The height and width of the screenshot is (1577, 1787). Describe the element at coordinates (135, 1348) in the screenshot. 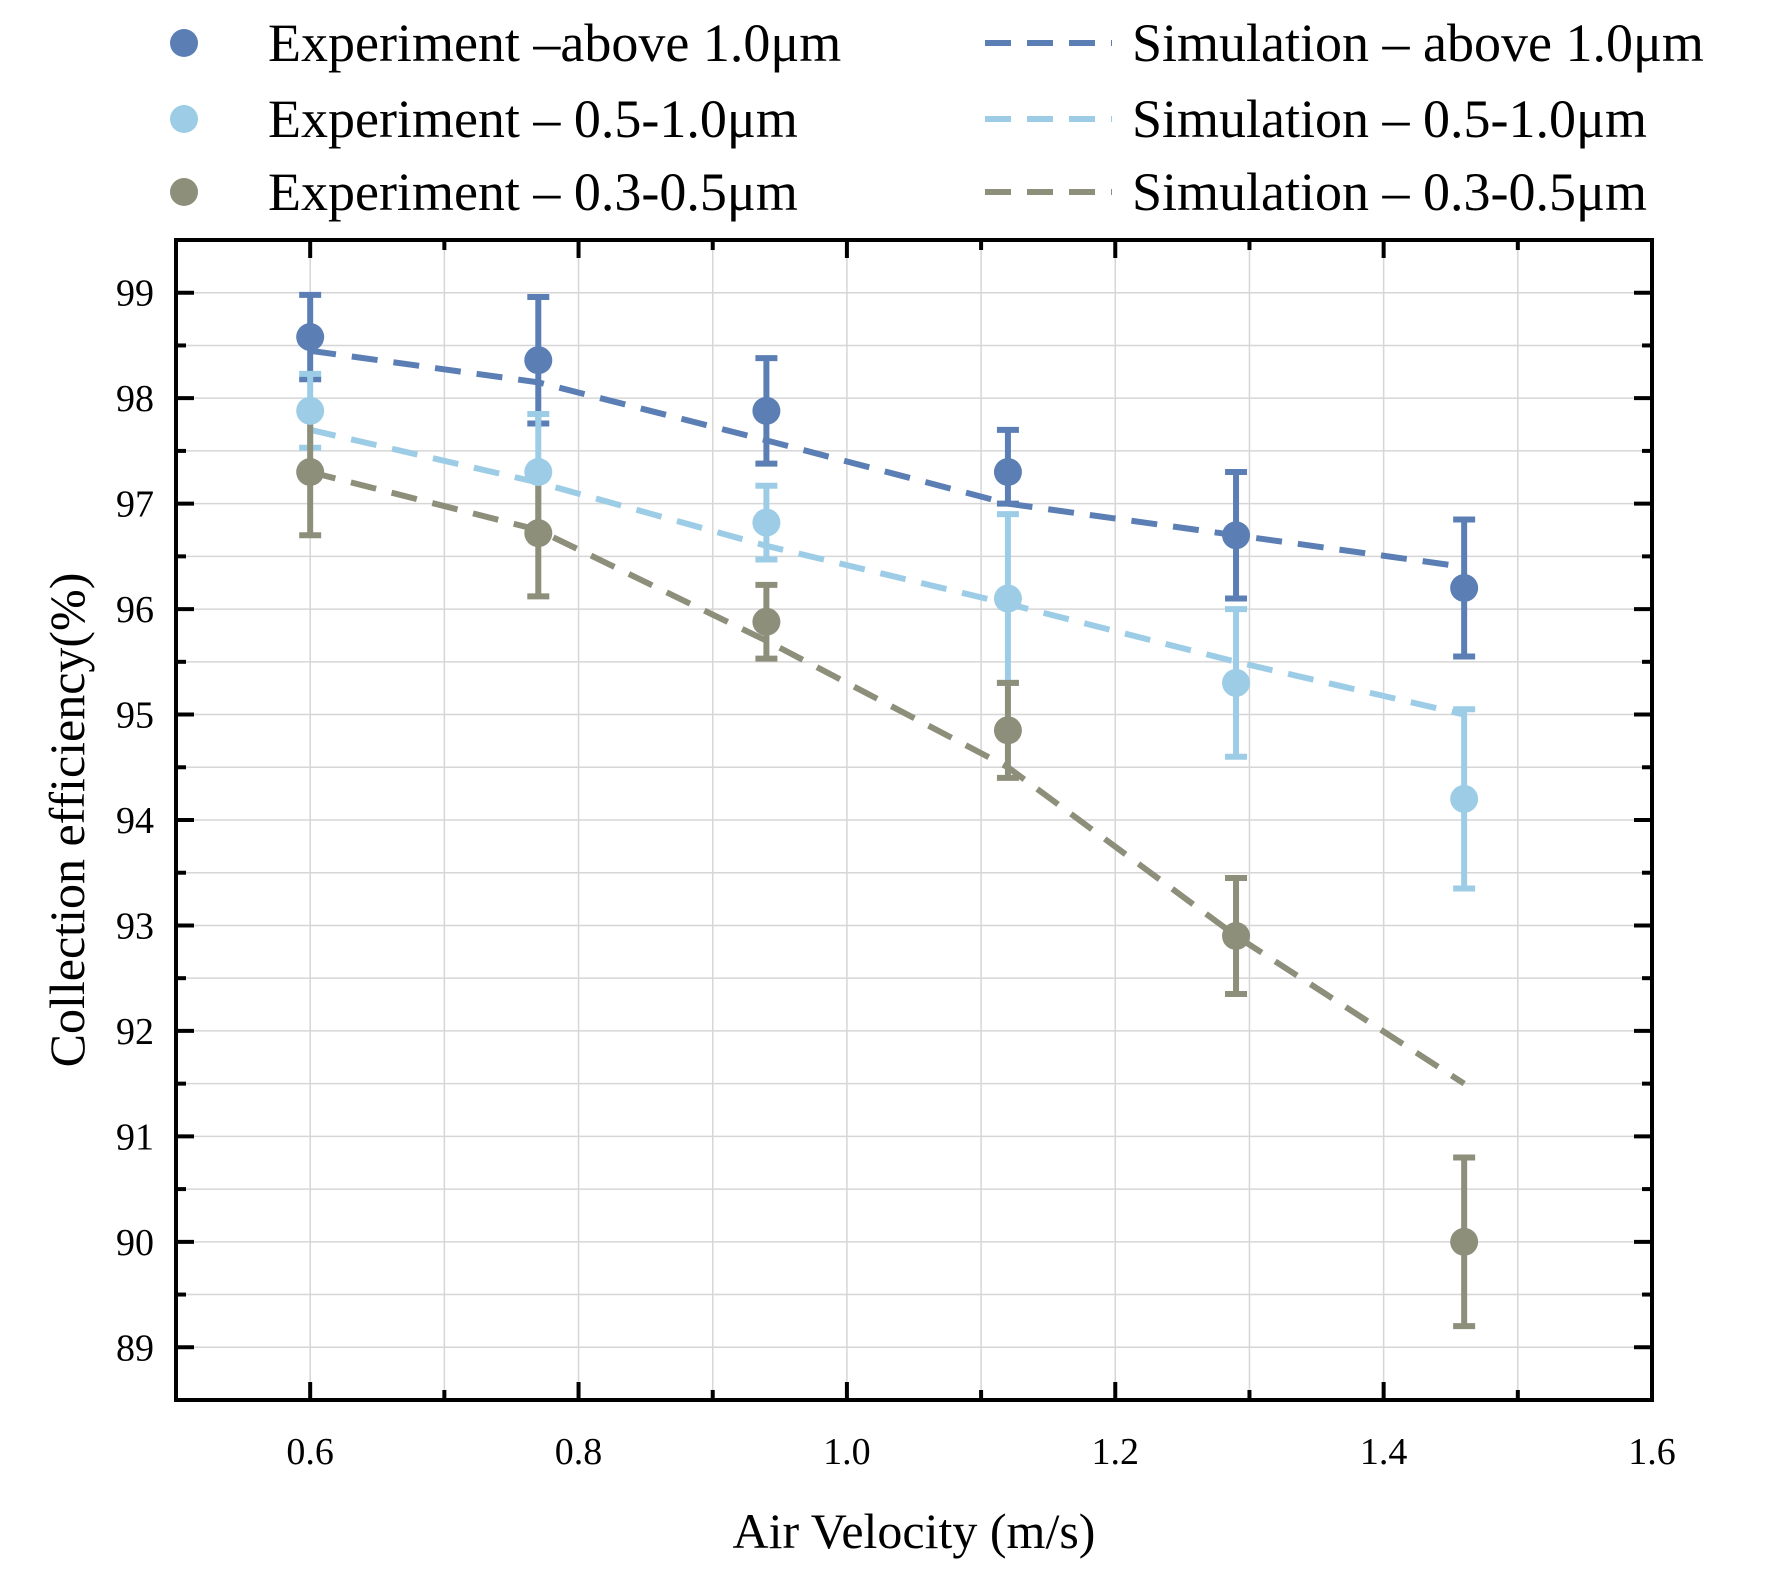

I see `y-tick-label: 89` at that location.